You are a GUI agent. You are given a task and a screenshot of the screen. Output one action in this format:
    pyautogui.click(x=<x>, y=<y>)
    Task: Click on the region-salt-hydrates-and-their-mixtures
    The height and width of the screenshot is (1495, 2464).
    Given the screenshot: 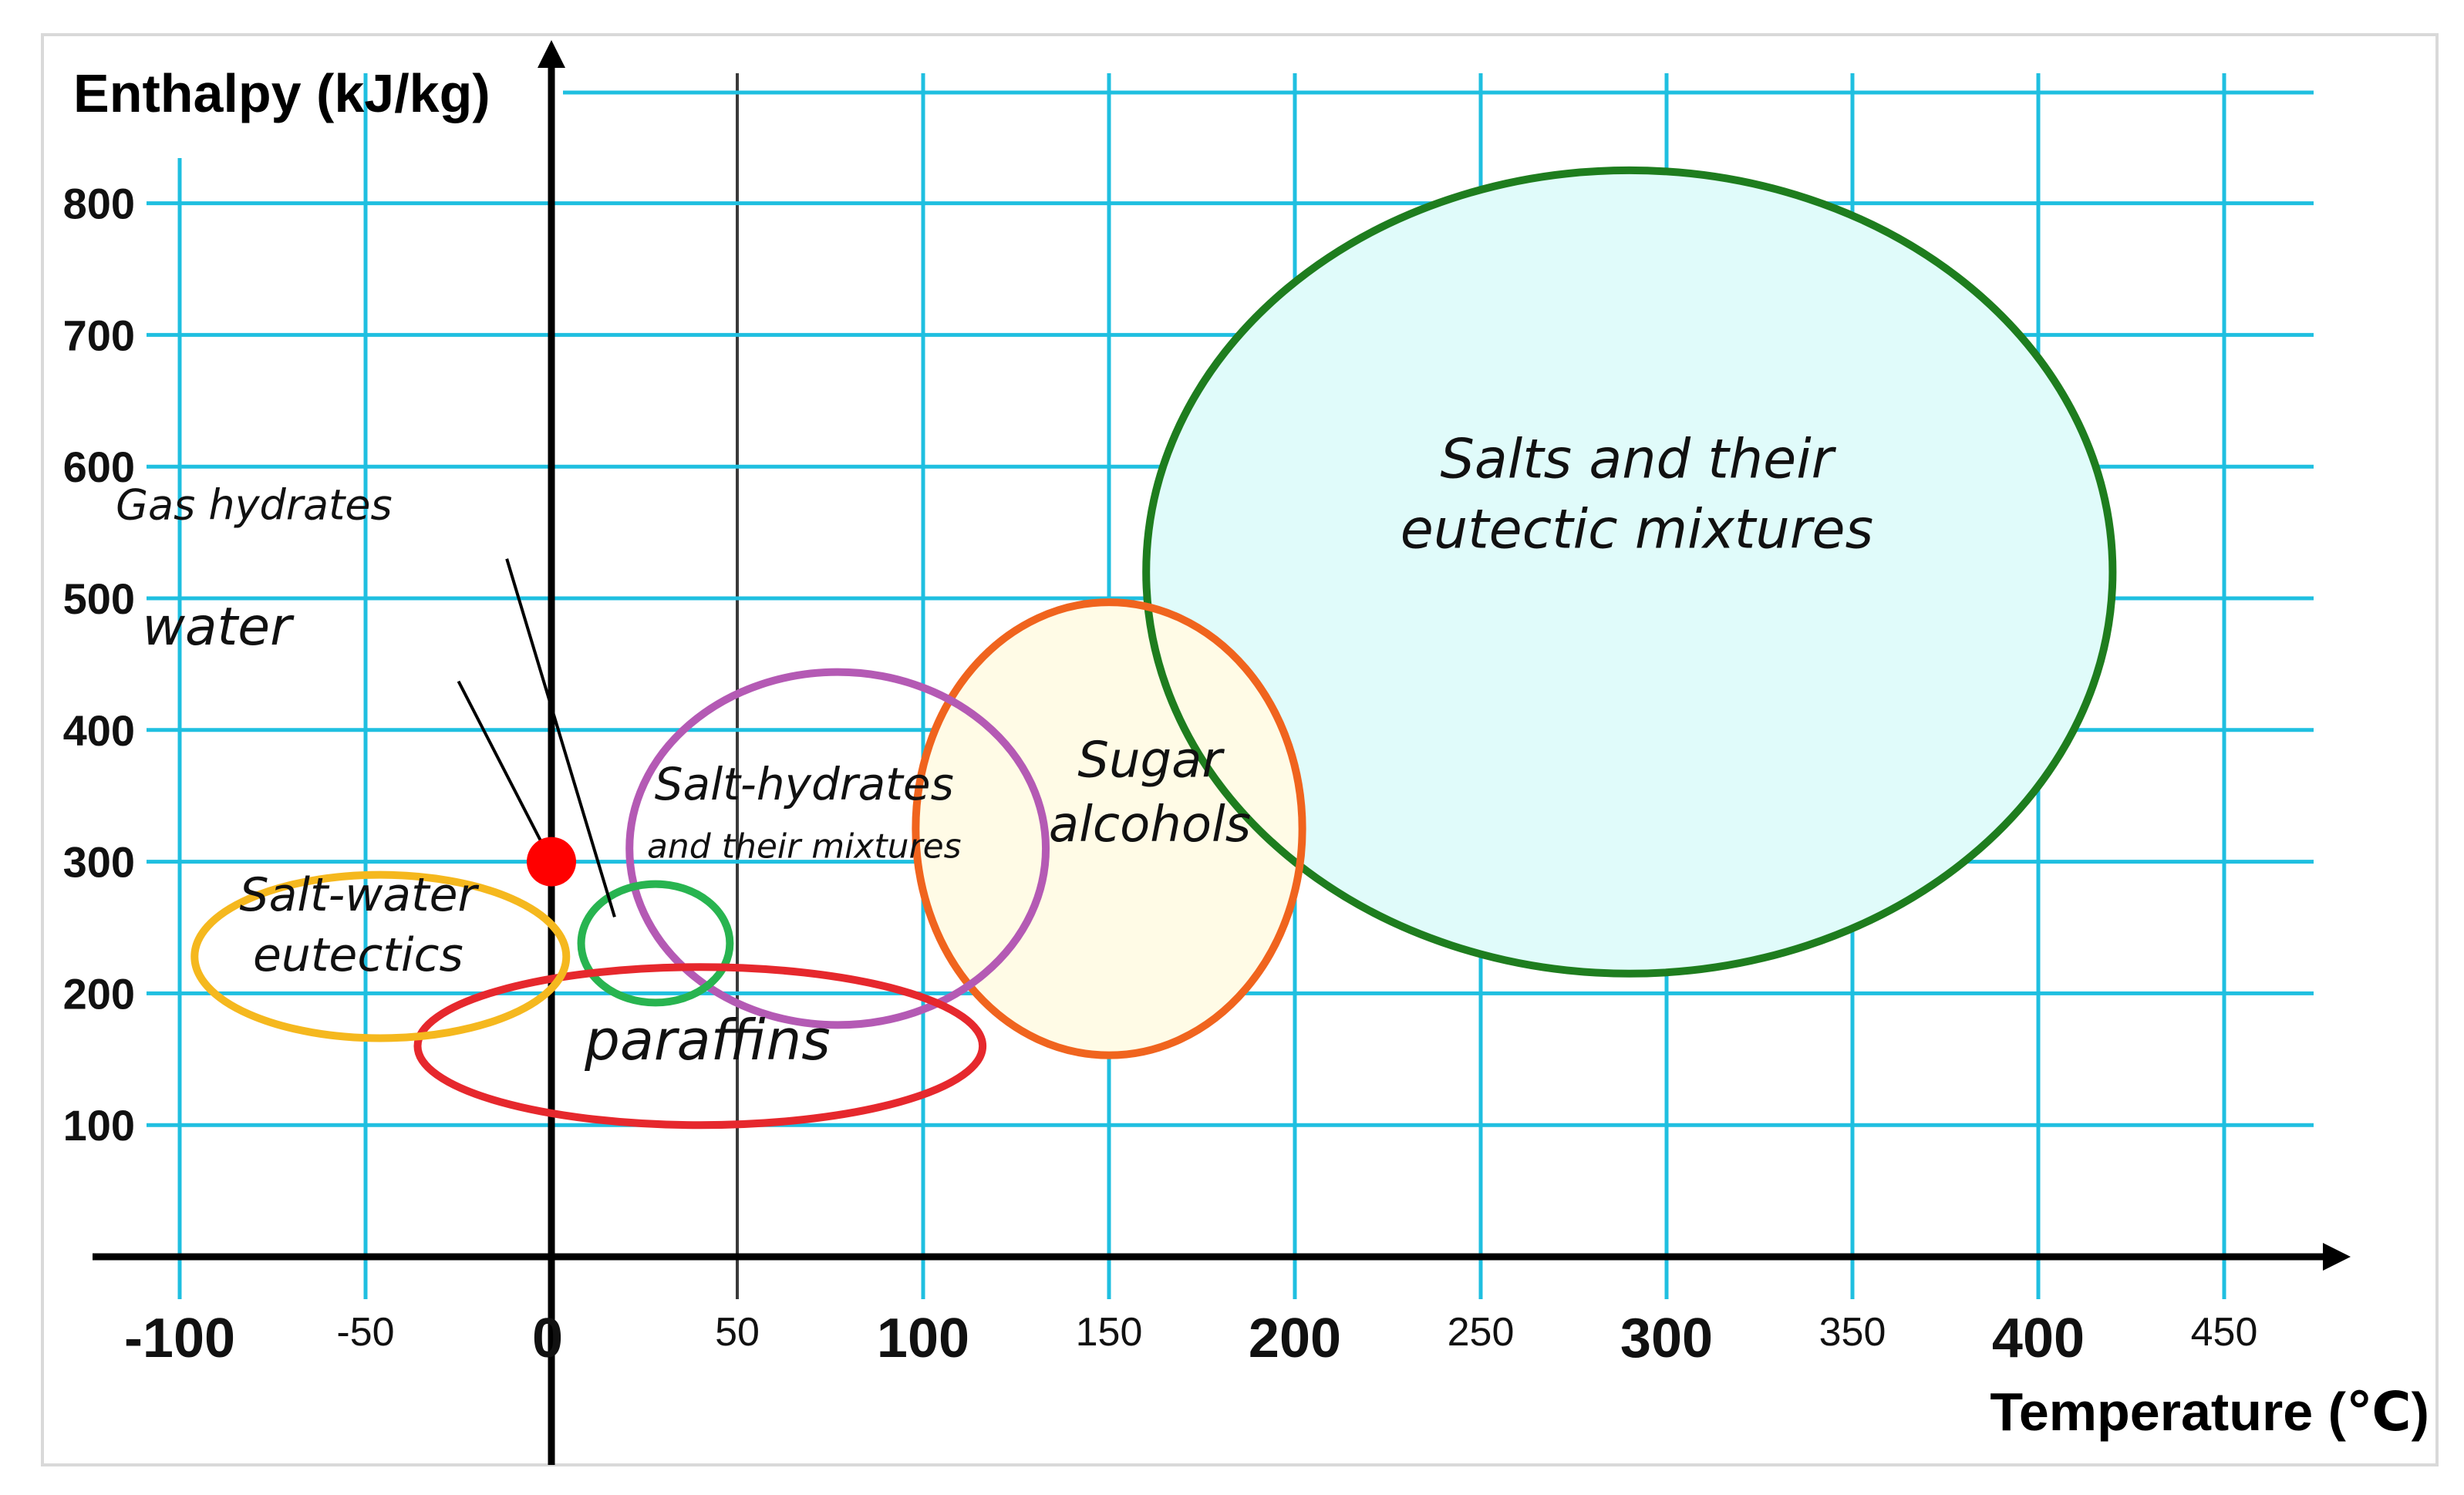 What is the action you would take?
    pyautogui.click(x=837, y=848)
    